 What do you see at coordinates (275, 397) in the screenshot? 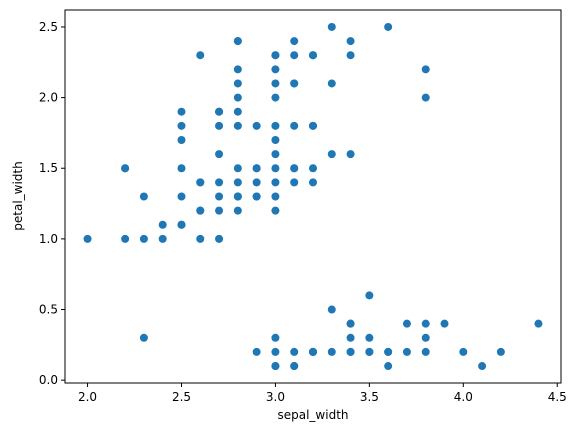
I see `x-tick-label: 3.0` at bounding box center [275, 397].